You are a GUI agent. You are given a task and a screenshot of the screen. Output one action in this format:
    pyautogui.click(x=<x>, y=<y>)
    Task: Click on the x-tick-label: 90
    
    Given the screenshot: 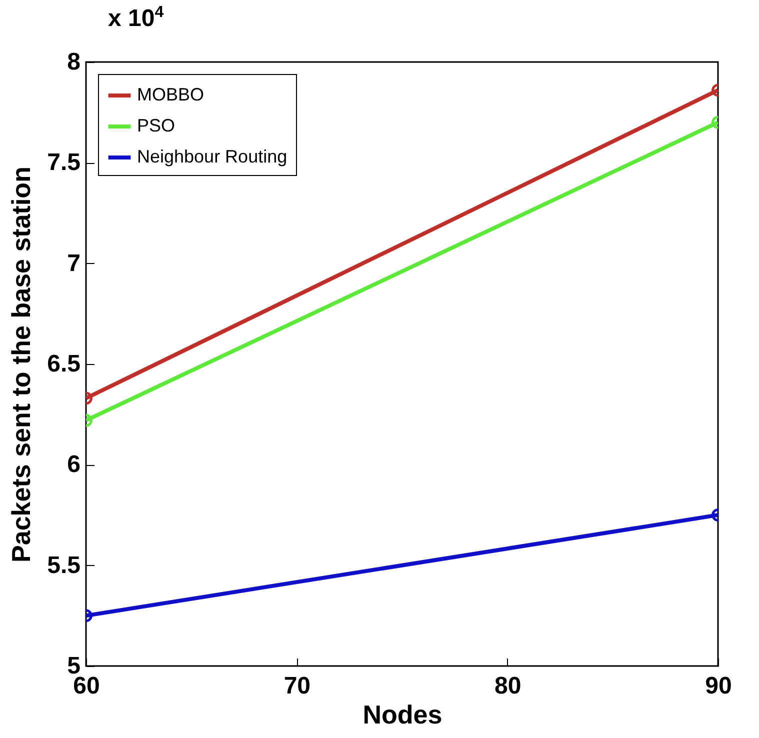 What is the action you would take?
    pyautogui.click(x=718, y=686)
    